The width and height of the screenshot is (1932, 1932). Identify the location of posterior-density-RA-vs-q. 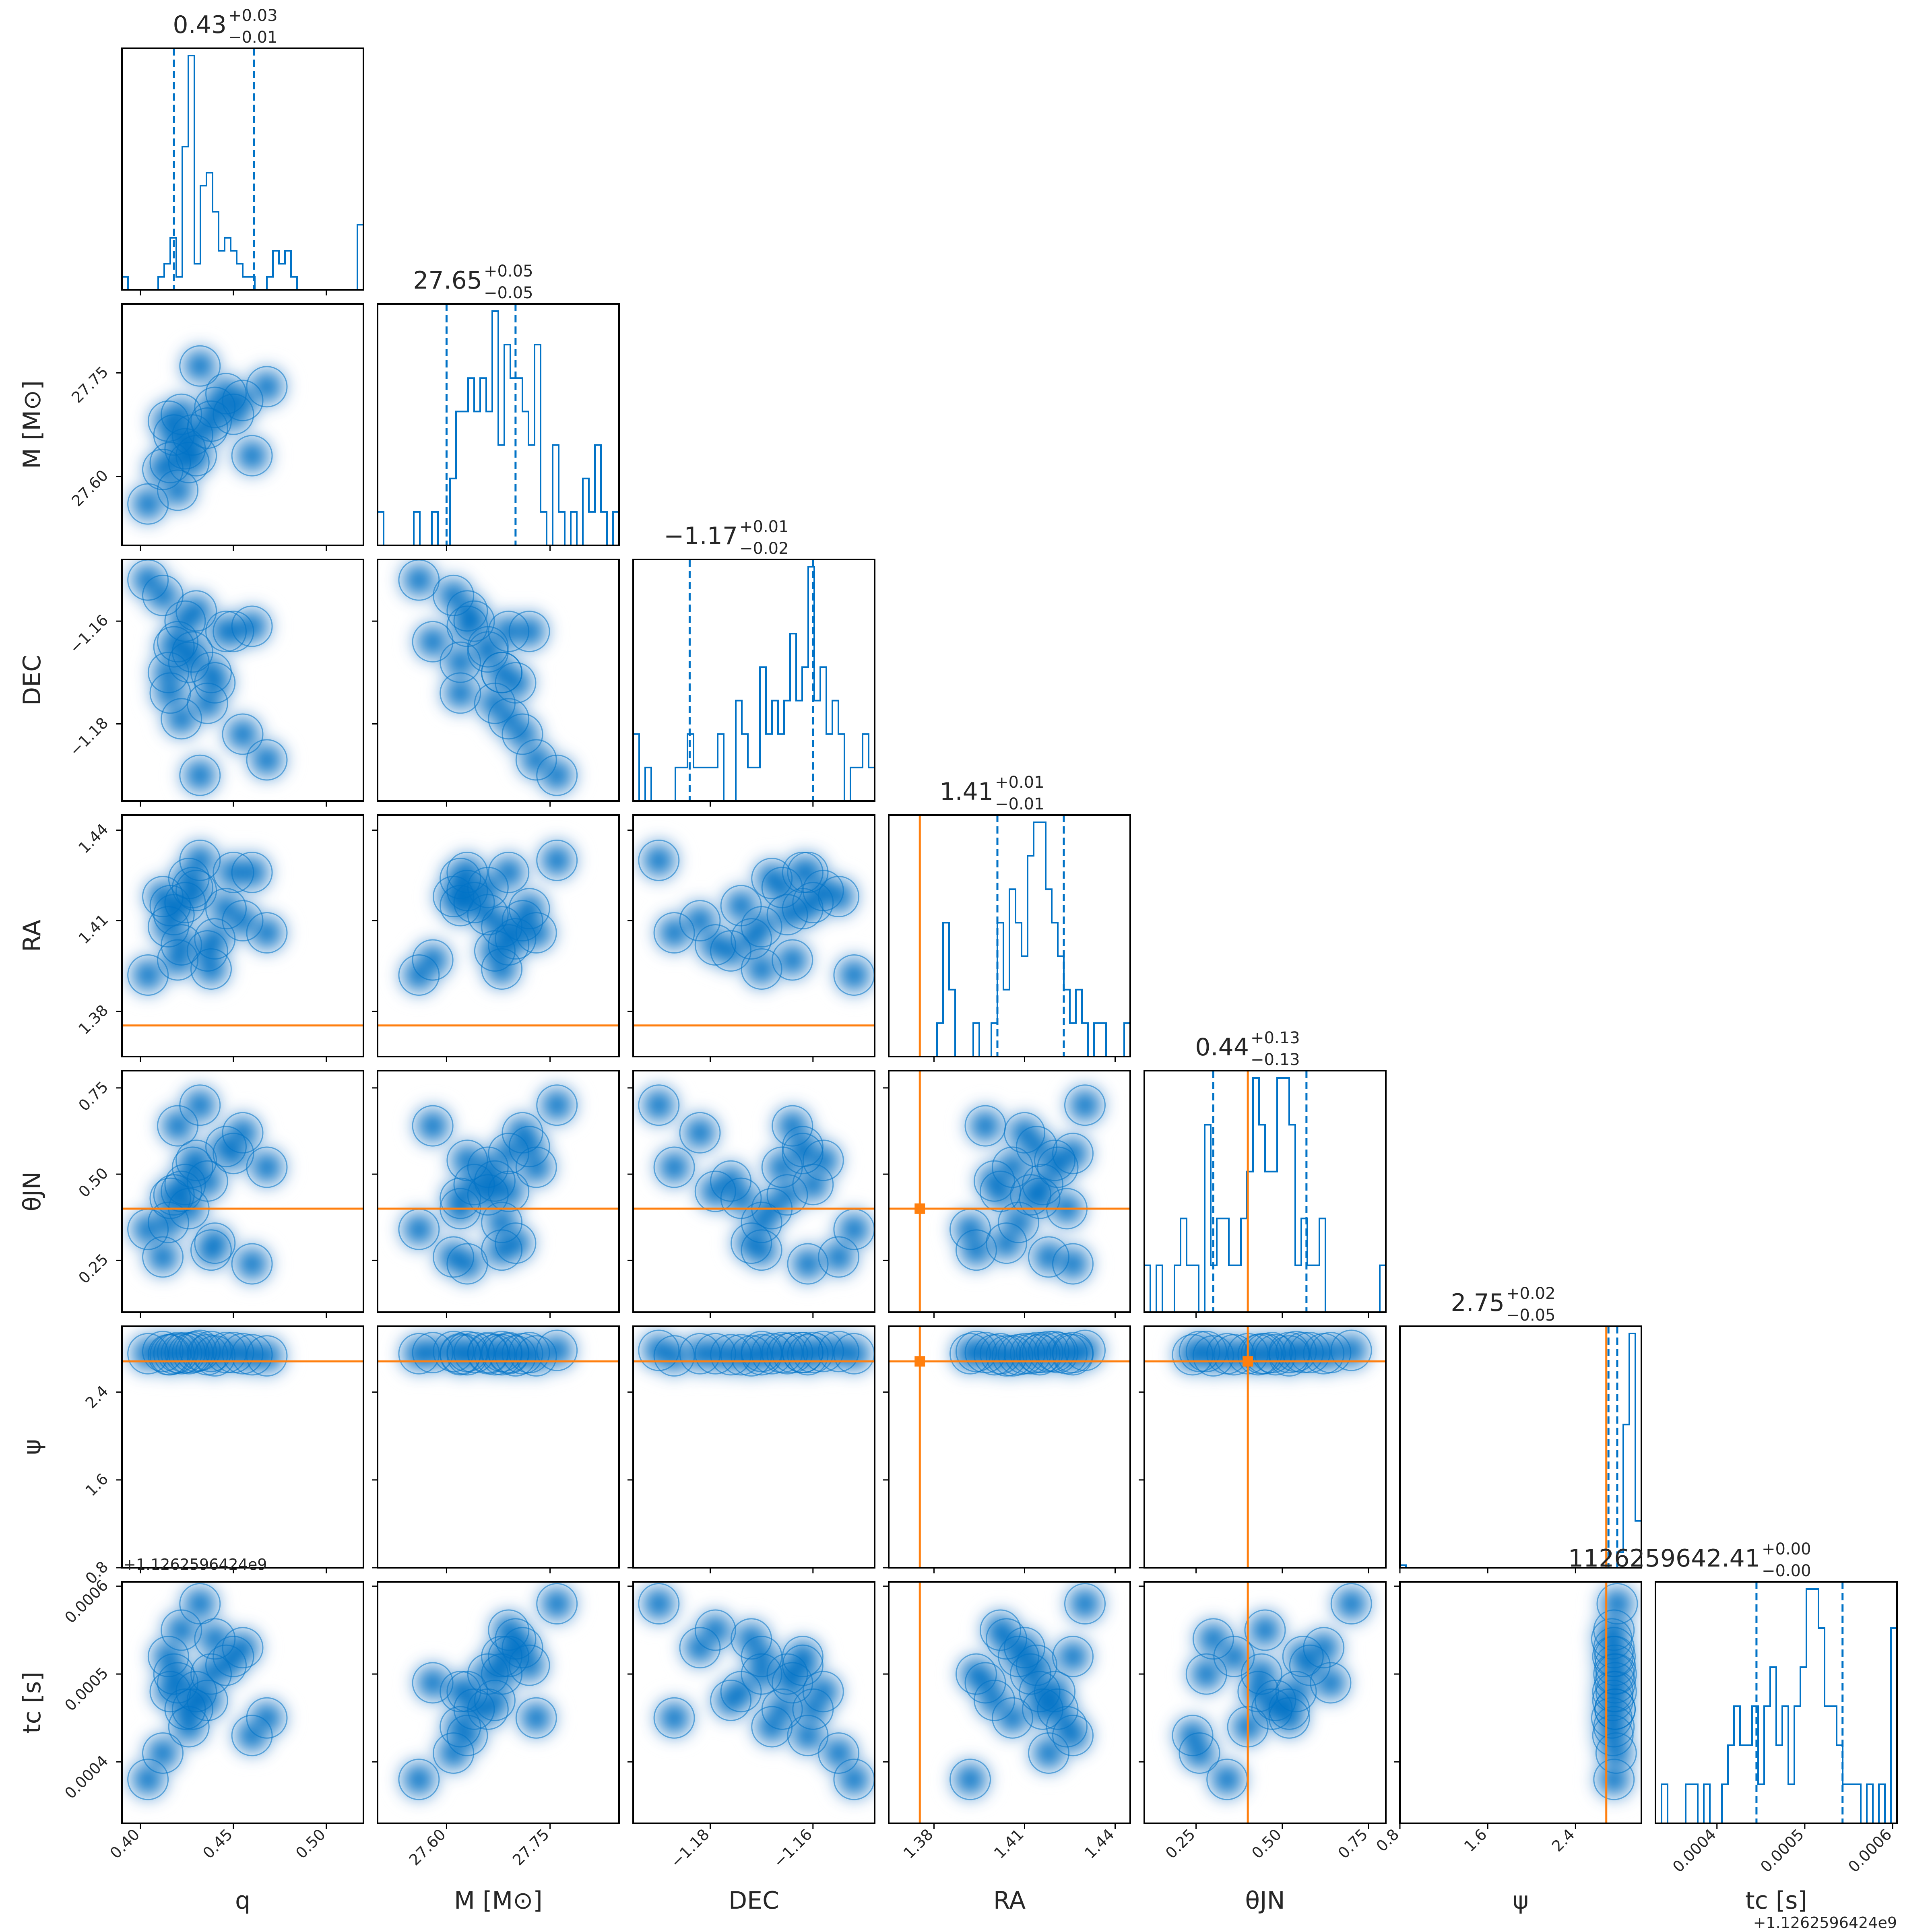
(242, 931).